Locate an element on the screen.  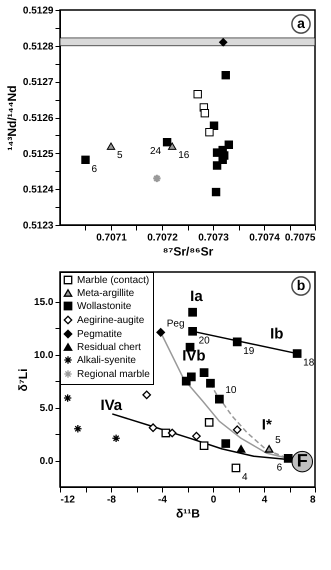
x-tick-label: -12 is located at coordinates (68, 500).